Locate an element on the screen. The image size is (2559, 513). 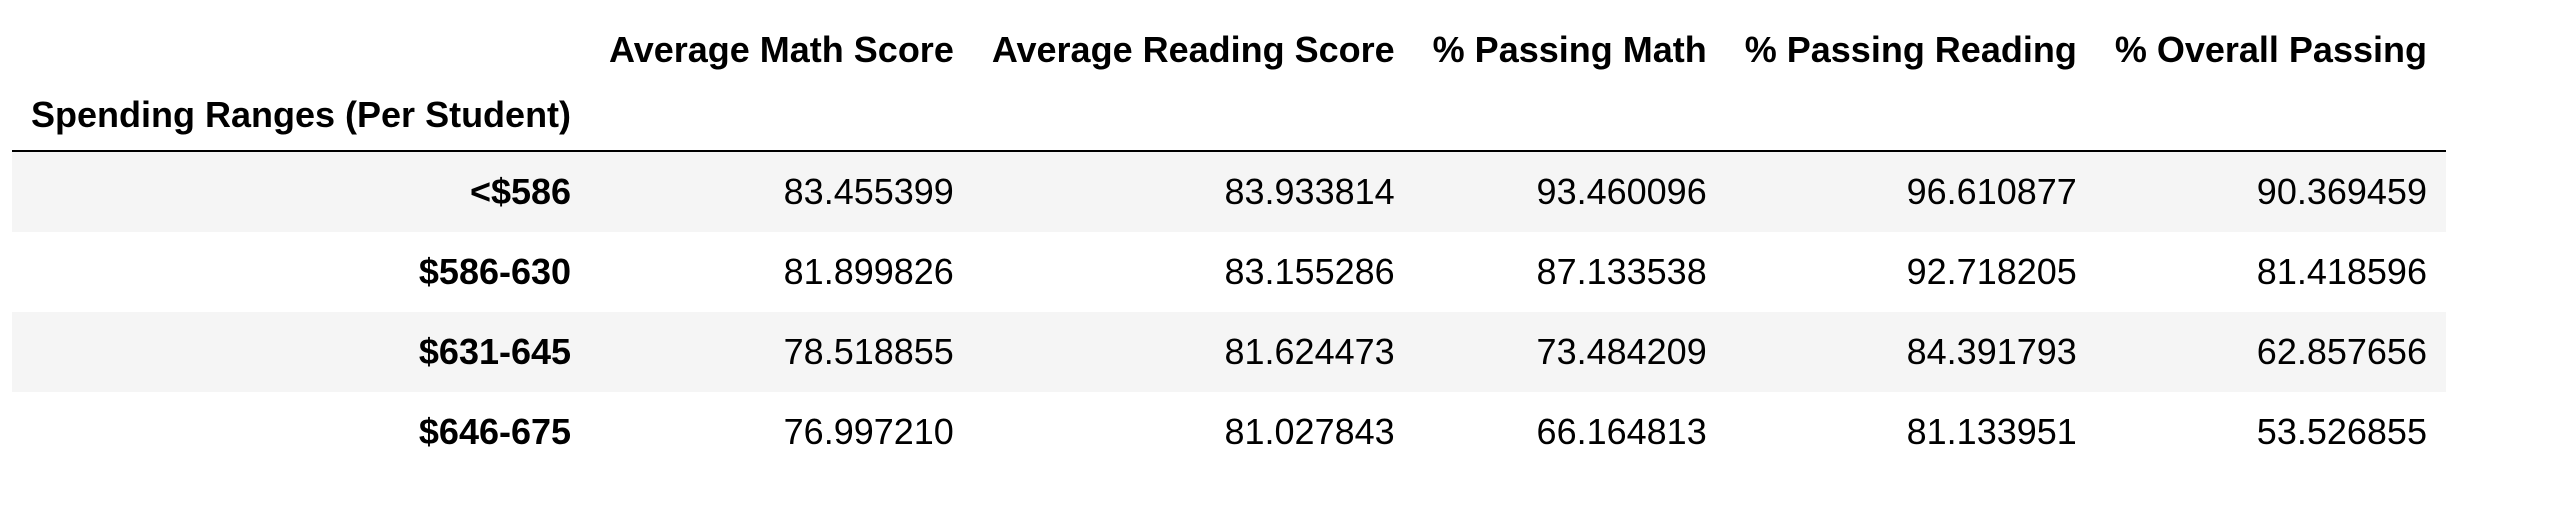
table-cell: 66.164813 is located at coordinates (1621, 431).